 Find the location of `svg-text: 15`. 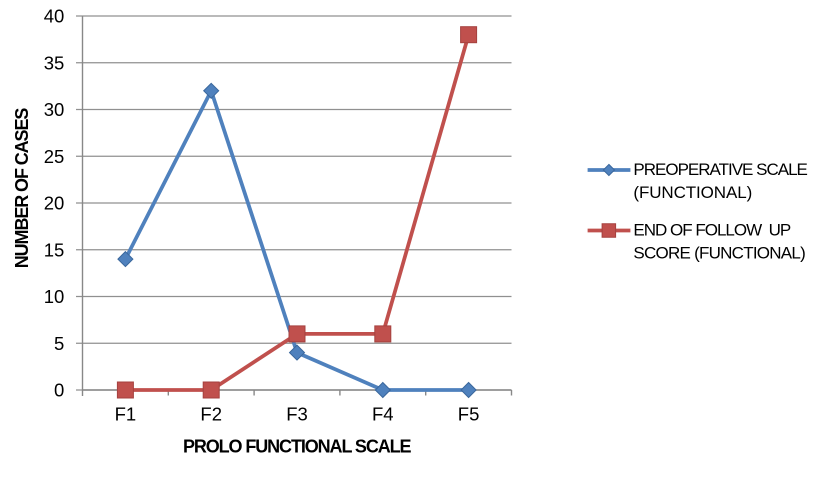

svg-text: 15 is located at coordinates (54, 249).